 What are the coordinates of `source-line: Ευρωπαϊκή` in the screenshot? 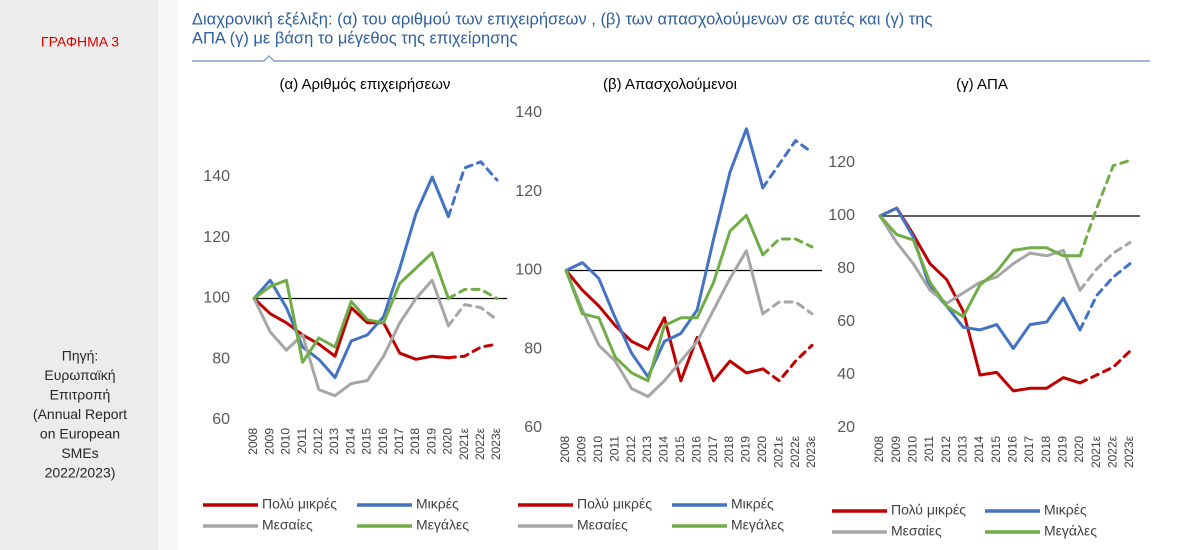 It's located at (79, 375).